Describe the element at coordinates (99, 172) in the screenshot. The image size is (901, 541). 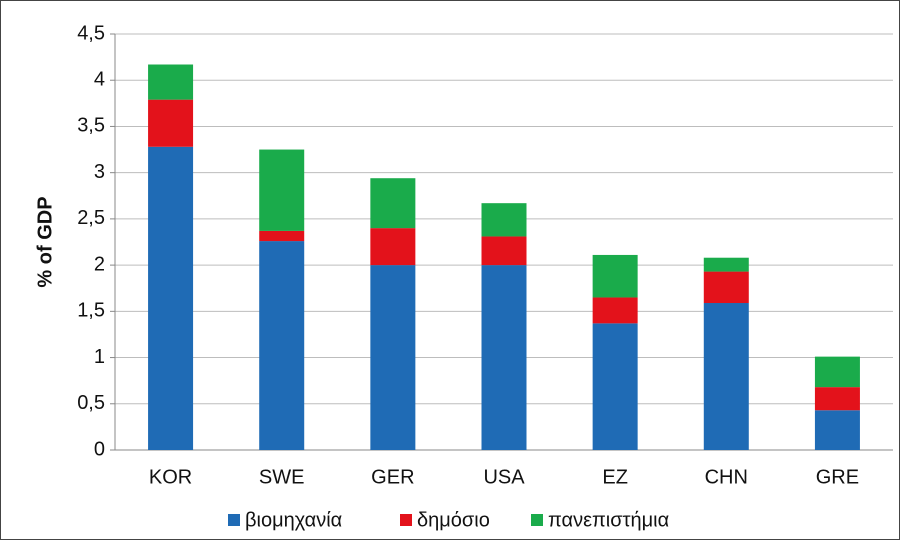
I see `y-tick-label: 3` at that location.